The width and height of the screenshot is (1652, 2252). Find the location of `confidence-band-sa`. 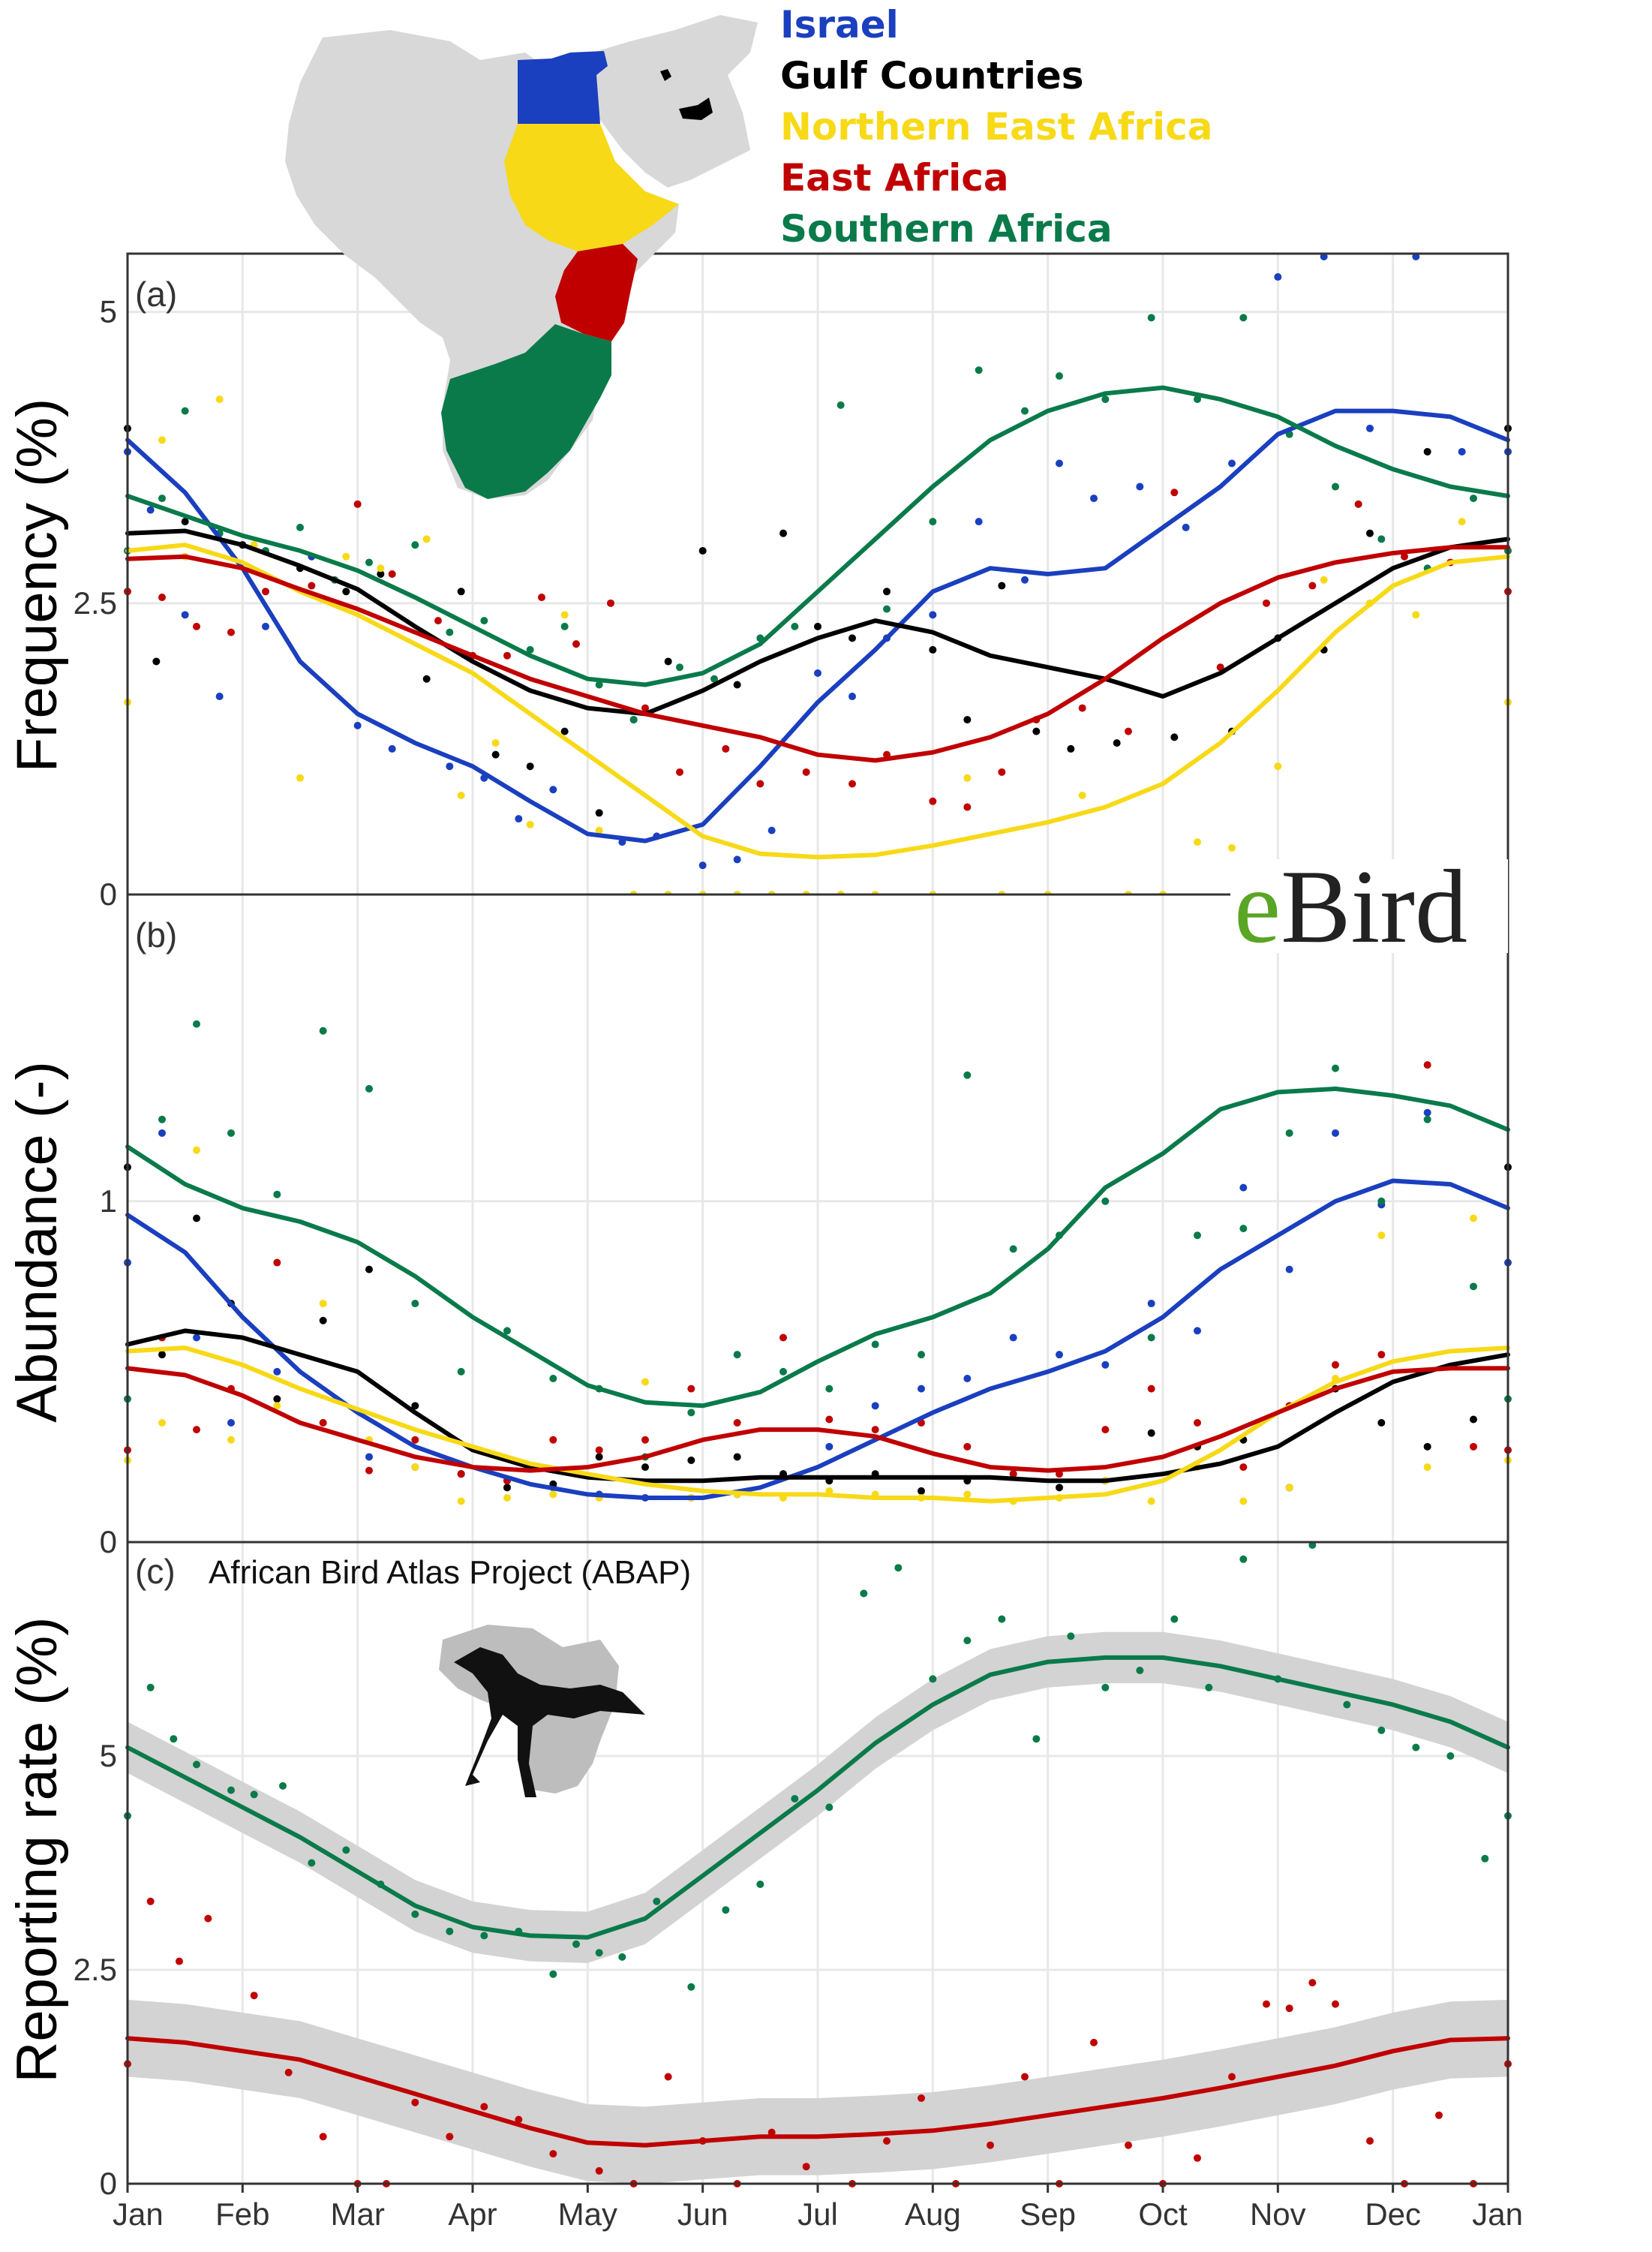

confidence-band-sa is located at coordinates (818, 1797).